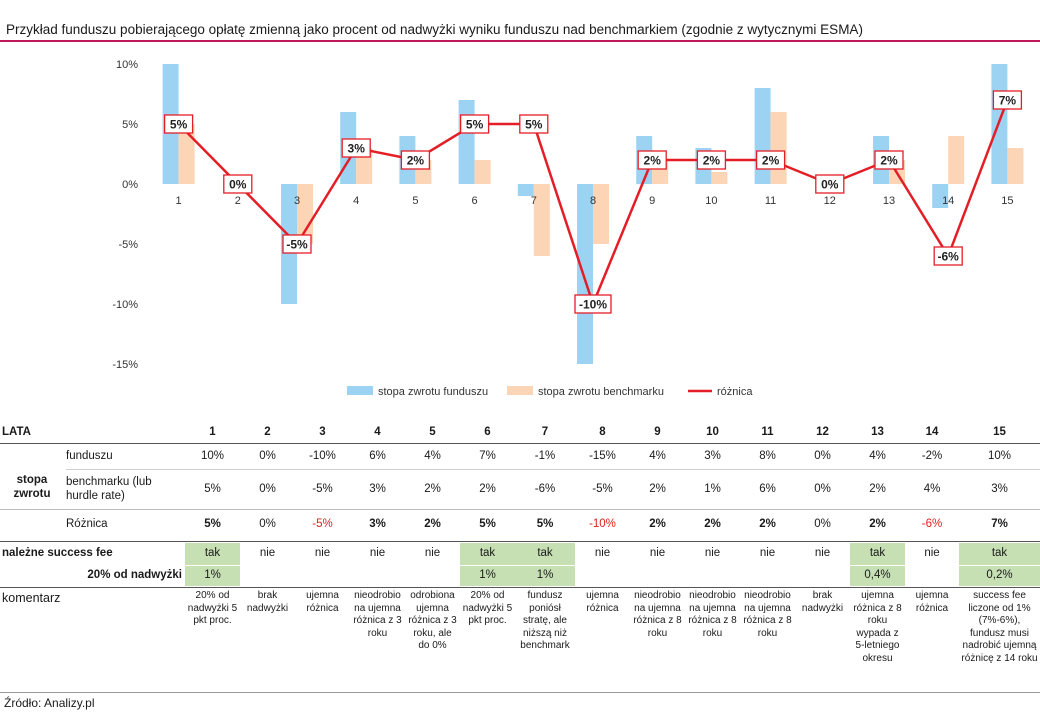  Describe the element at coordinates (822, 524) in the screenshot. I see `difference-cell: 0%` at that location.